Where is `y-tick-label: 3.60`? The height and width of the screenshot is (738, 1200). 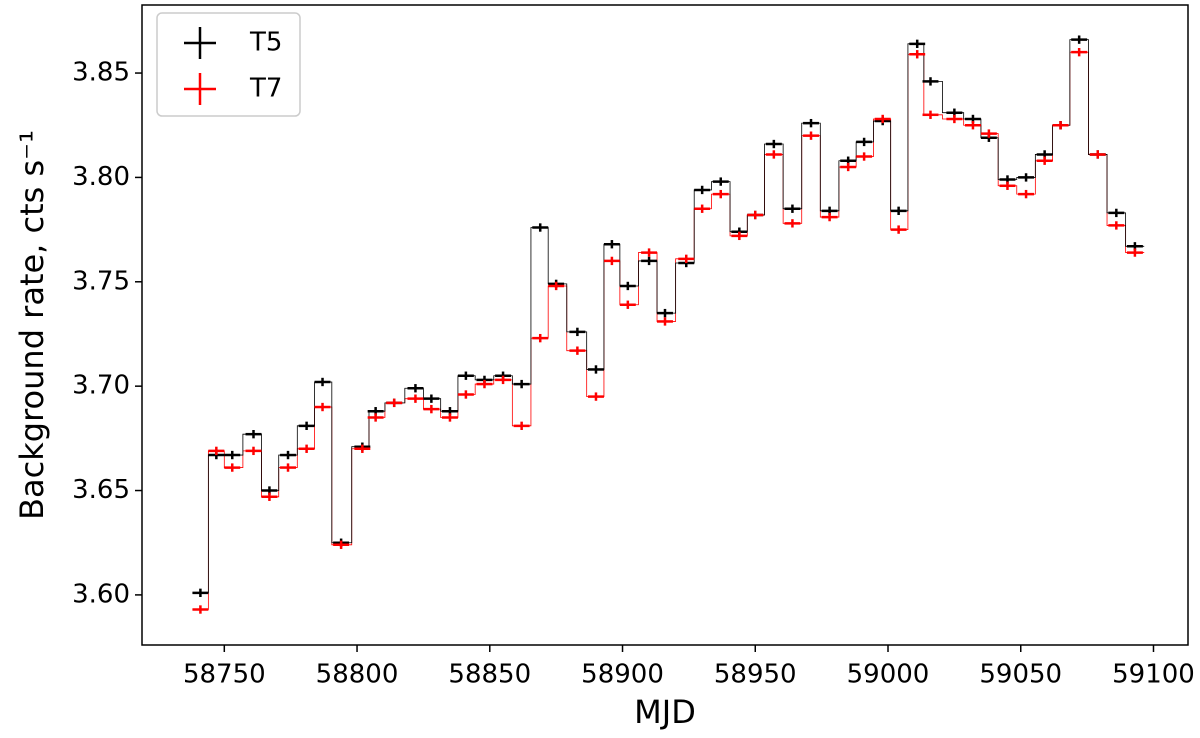 y-tick-label: 3.60 is located at coordinates (101, 594).